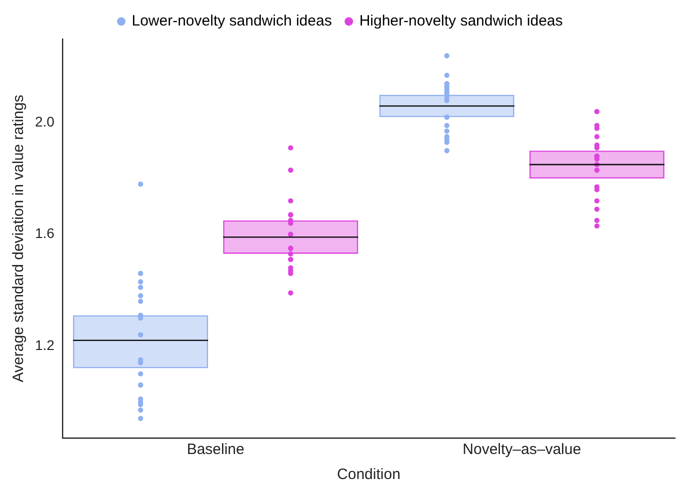 The width and height of the screenshot is (683, 492). Describe the element at coordinates (215, 449) in the screenshot. I see `x-tick-label: Baseline` at that location.